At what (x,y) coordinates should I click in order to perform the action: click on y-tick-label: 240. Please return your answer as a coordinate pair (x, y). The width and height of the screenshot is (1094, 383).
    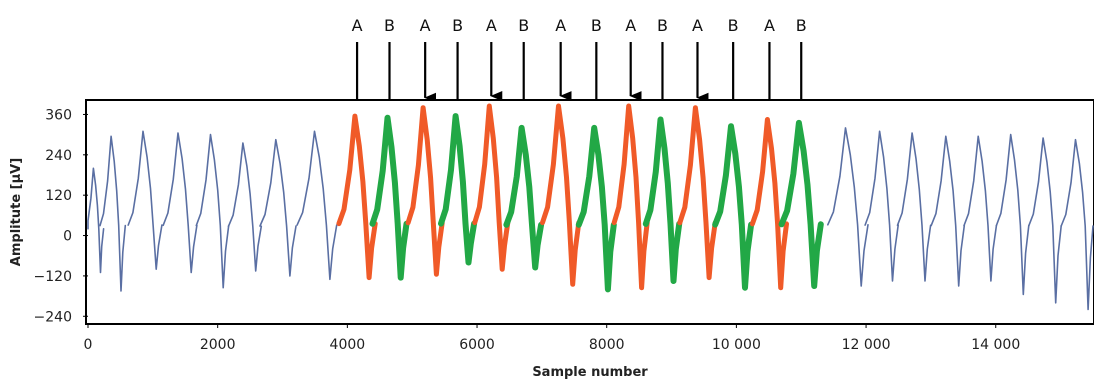
    Looking at the image, I should click on (58, 156).